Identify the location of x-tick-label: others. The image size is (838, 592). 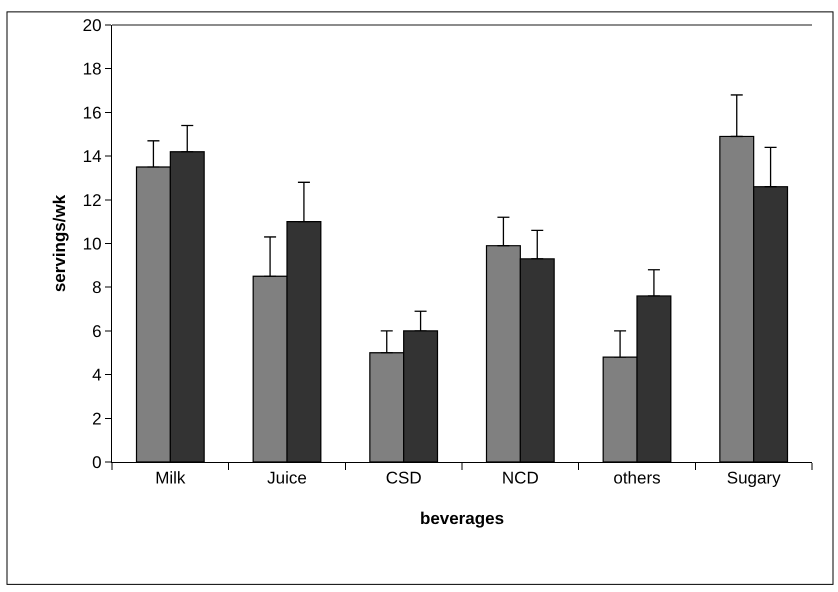
(637, 478).